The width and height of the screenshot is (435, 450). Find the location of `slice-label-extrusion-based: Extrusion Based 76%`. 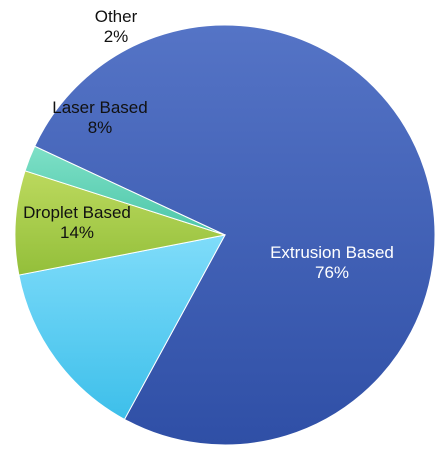

slice-label-extrusion-based: Extrusion Based 76% is located at coordinates (332, 262).